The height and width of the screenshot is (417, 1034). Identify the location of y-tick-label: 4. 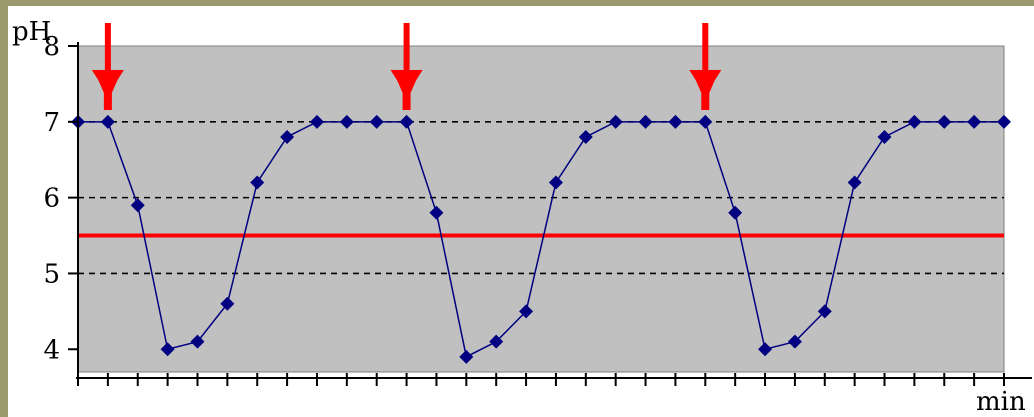
(51, 350).